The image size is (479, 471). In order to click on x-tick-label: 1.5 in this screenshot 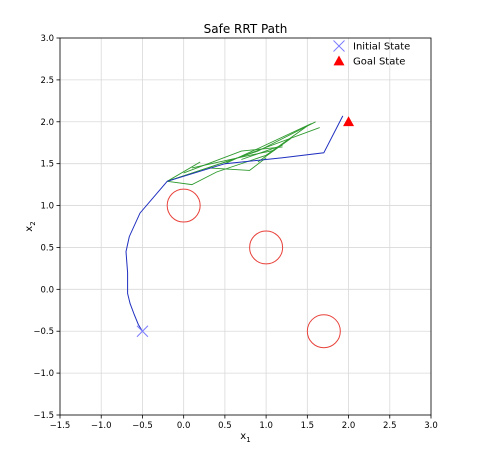, I will do `click(308, 426)`.